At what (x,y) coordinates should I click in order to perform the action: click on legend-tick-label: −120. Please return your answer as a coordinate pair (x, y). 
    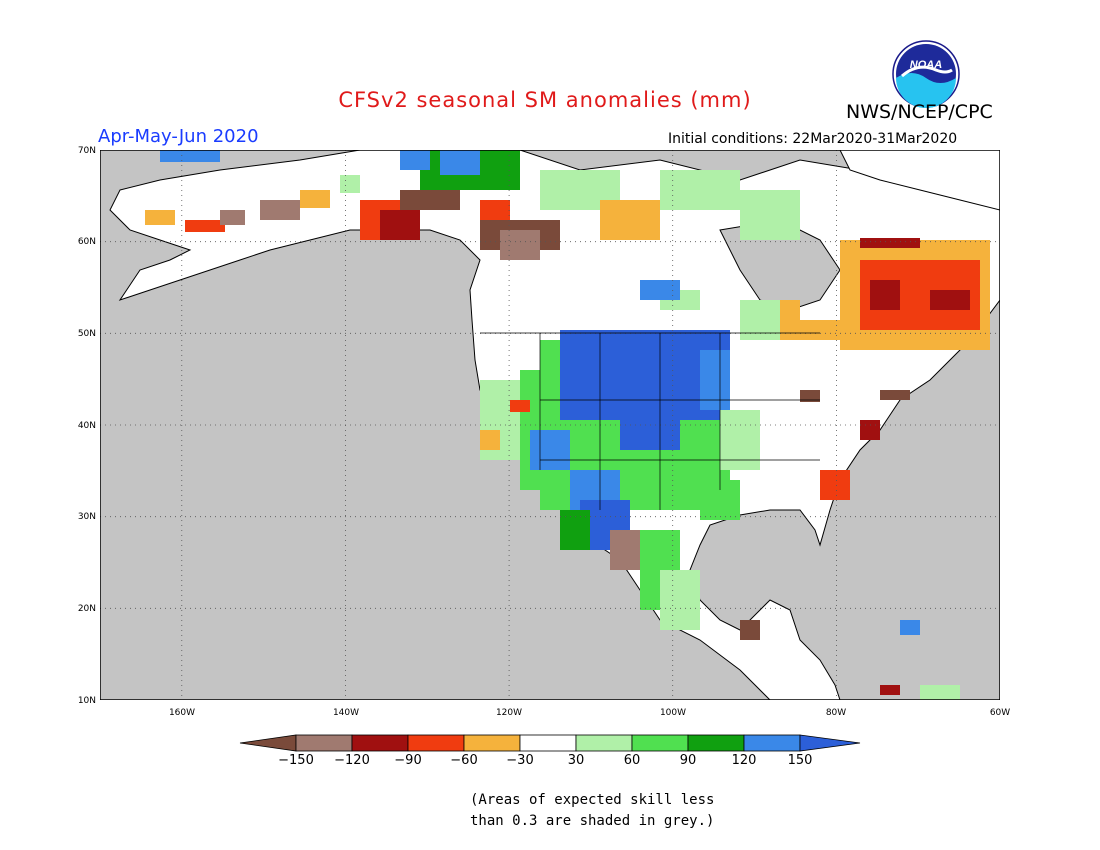
    Looking at the image, I should click on (352, 760).